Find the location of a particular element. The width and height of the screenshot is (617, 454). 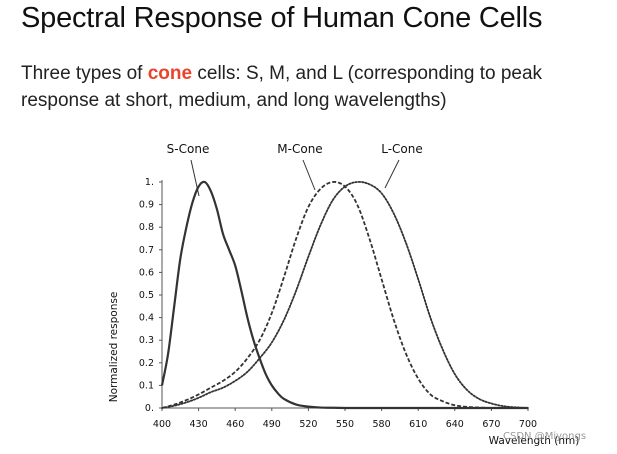

y-tick-label: 0.2 is located at coordinates (146, 363).